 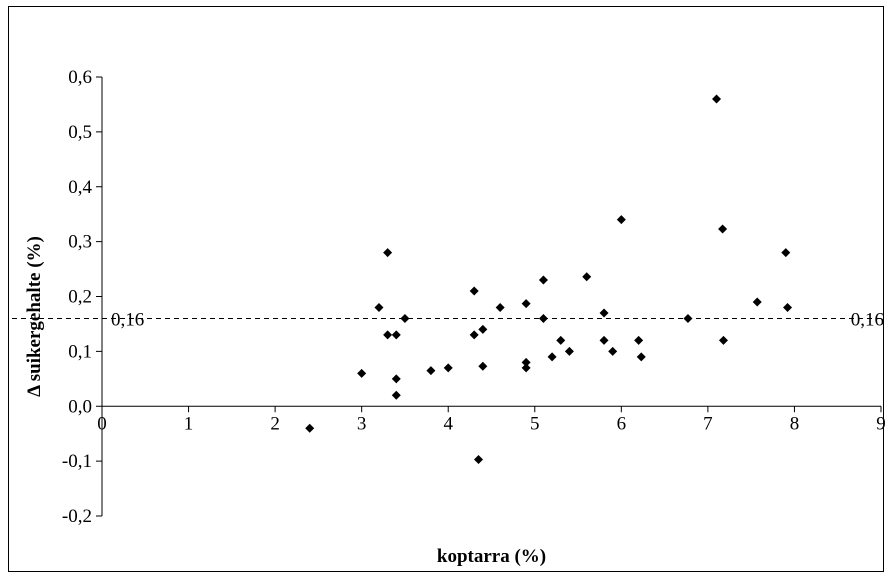 I want to click on x-tick-label: 3, so click(x=362, y=423).